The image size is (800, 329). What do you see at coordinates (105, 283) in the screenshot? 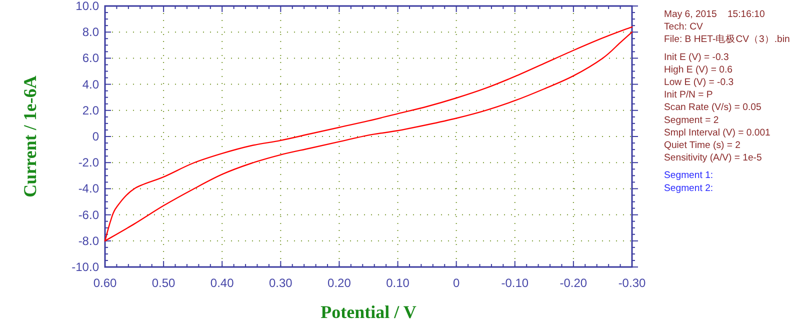
I see `x-tick-label: 0.60` at bounding box center [105, 283].